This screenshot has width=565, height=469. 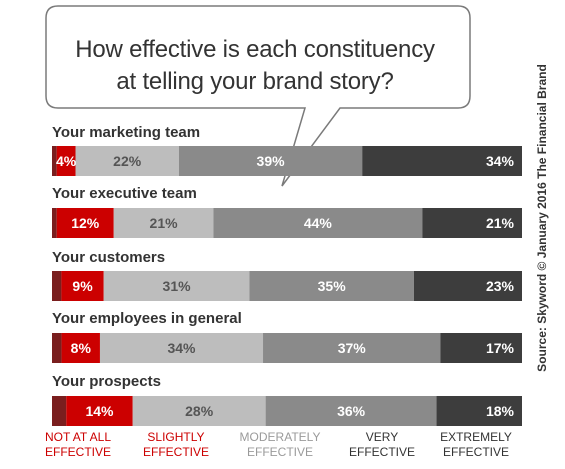 What do you see at coordinates (106, 381) in the screenshot?
I see `category-label: Your prospects` at bounding box center [106, 381].